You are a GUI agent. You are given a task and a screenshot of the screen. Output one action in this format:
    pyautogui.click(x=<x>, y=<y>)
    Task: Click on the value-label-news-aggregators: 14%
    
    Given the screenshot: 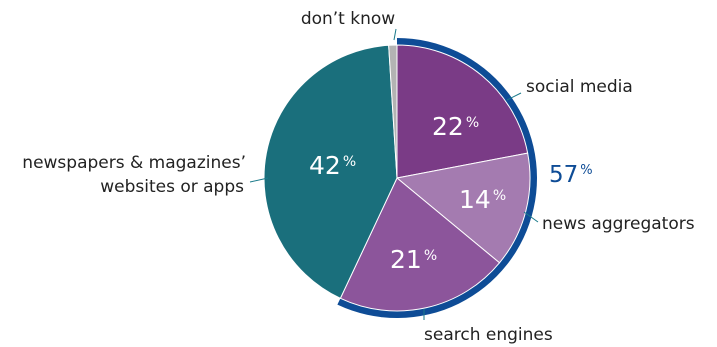 What is the action you would take?
    pyautogui.click(x=482, y=199)
    